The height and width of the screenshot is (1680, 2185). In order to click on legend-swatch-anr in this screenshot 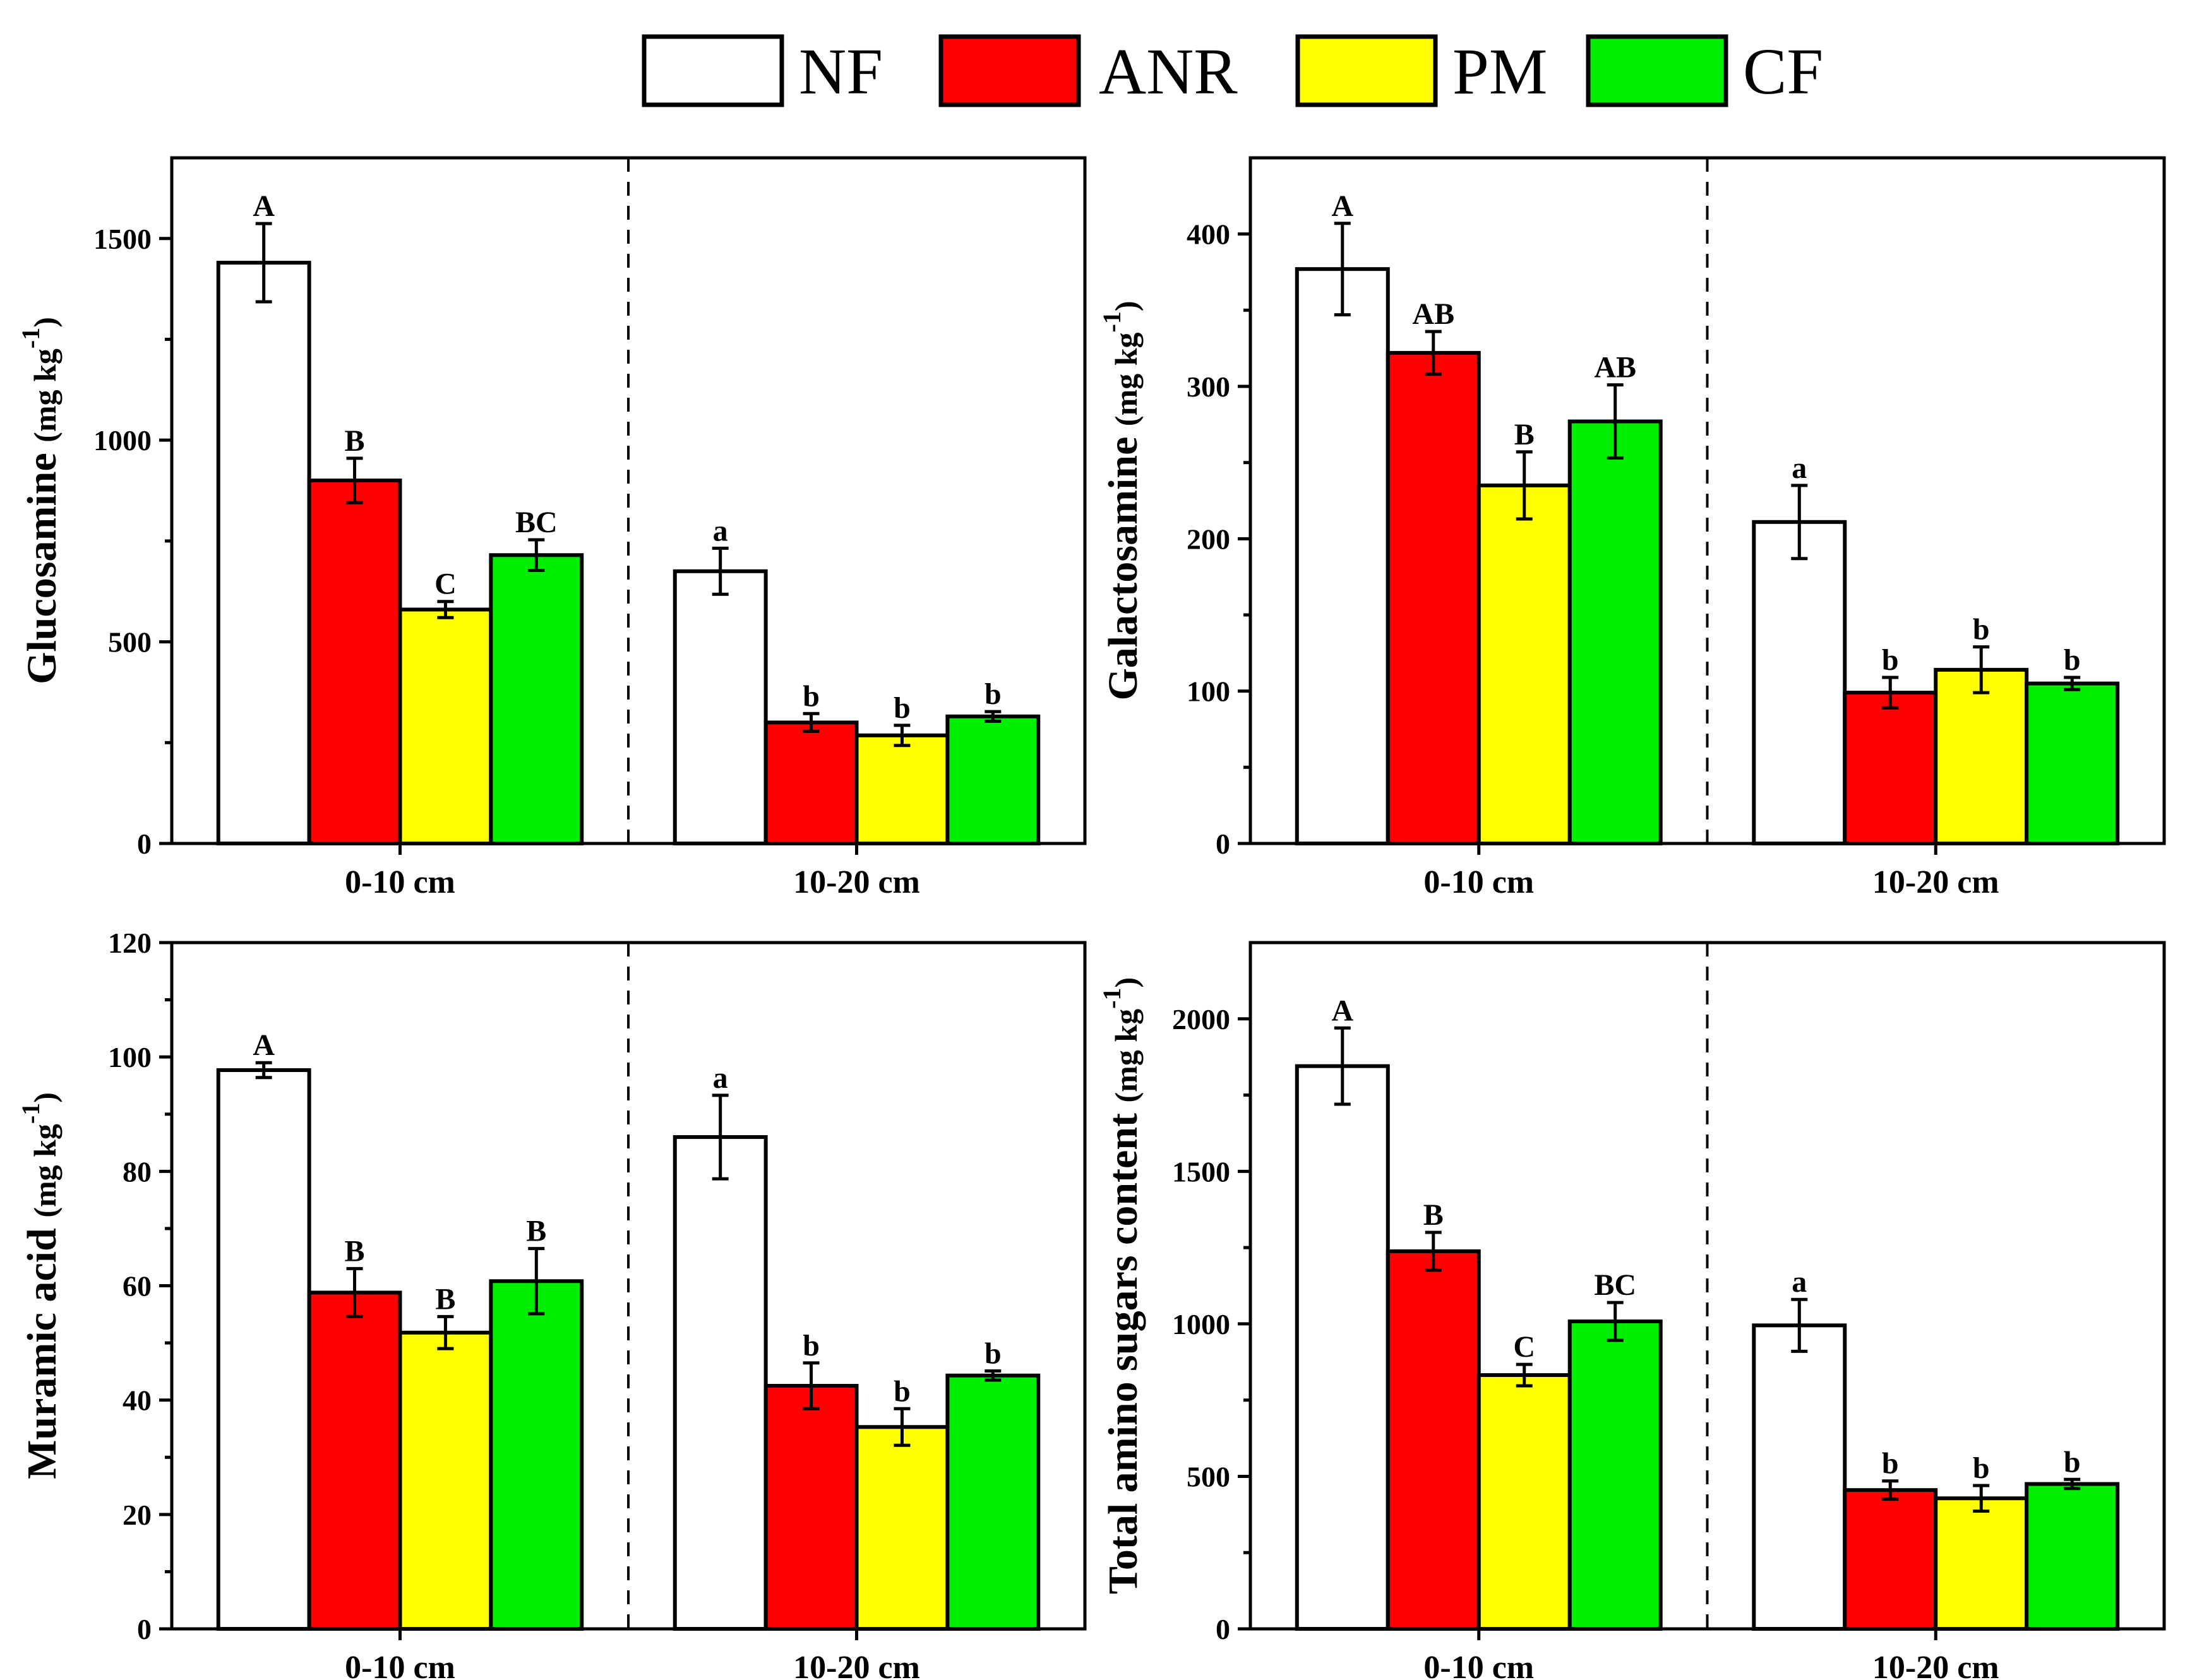, I will do `click(1010, 70)`.